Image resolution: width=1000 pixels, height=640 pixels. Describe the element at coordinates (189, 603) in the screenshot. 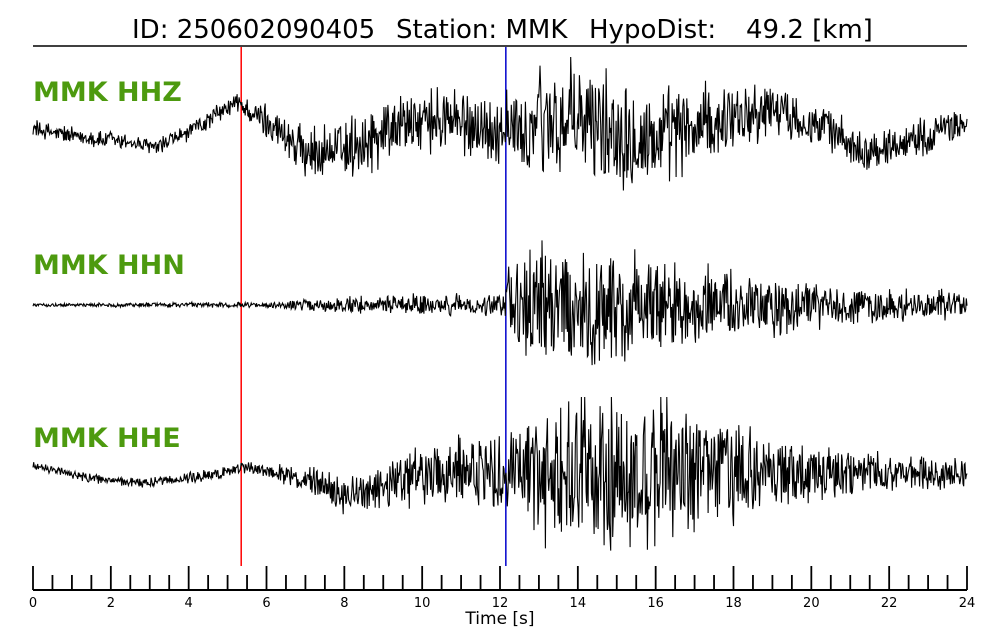

I see `x-tick-label: 4` at that location.